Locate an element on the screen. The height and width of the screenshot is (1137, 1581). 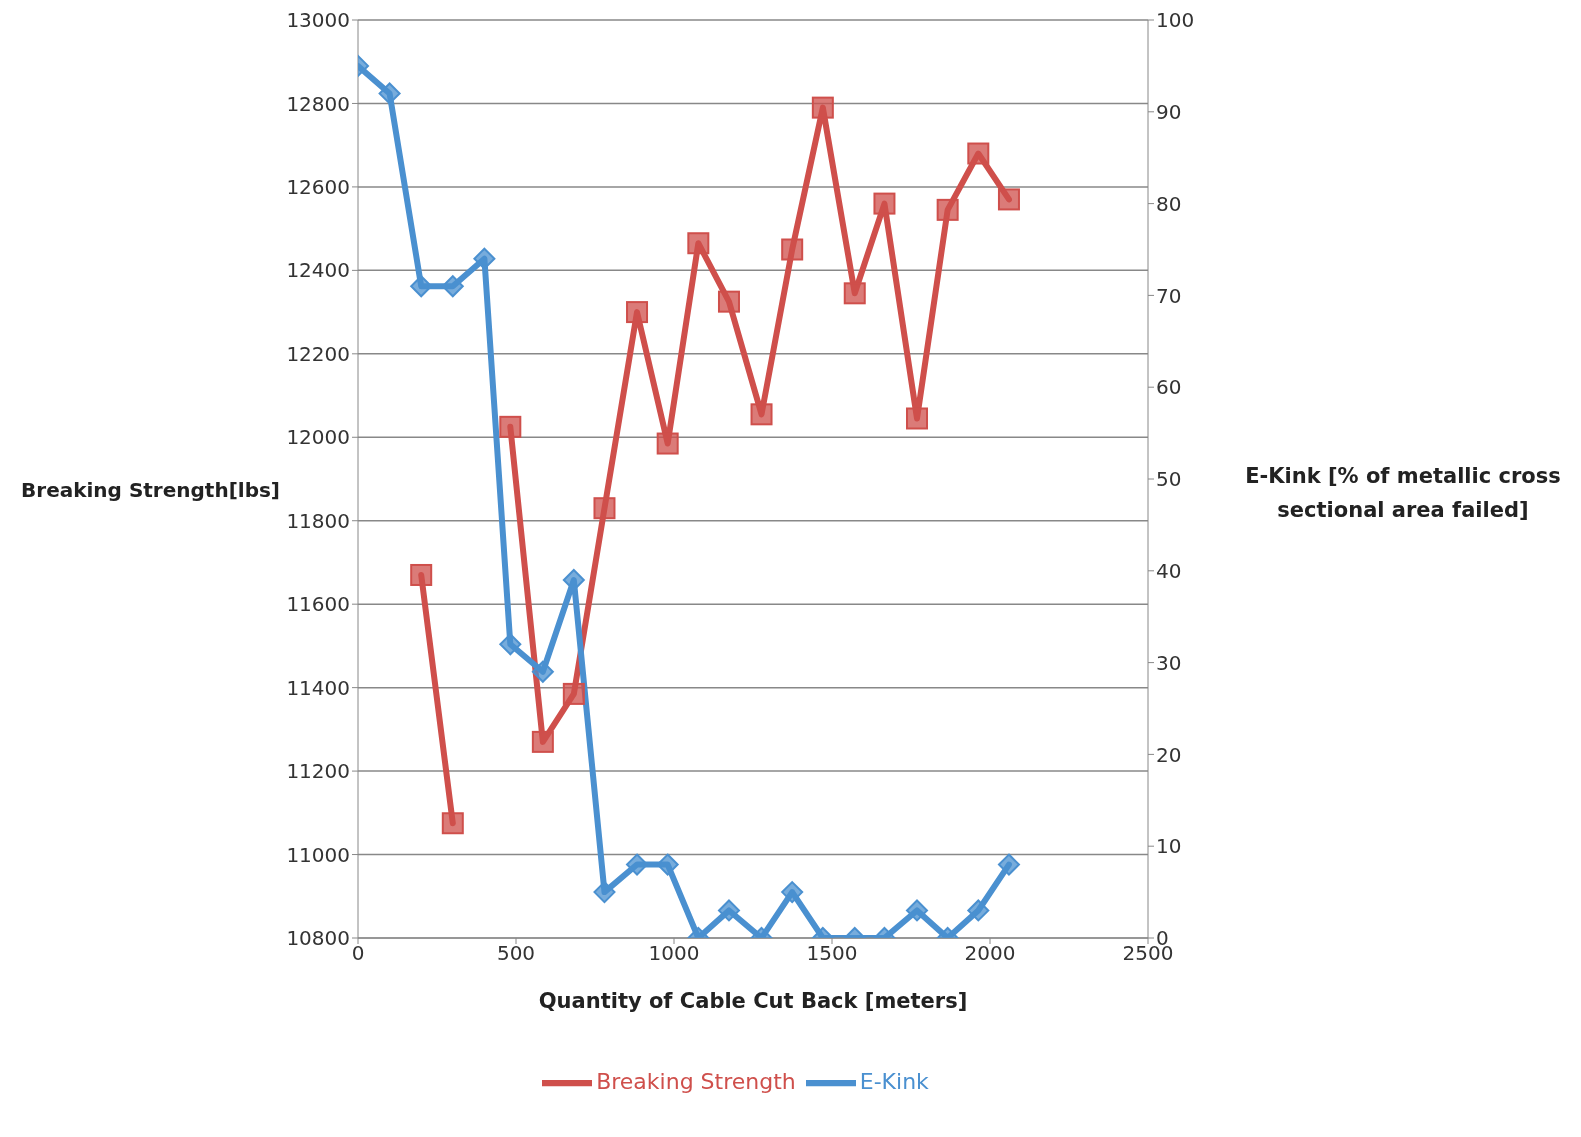
y2-tick-label: 10 is located at coordinates (1169, 846).